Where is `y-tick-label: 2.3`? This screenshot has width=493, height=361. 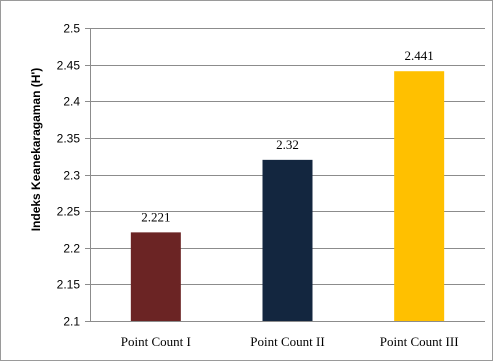 y-tick-label: 2.3 is located at coordinates (71, 176).